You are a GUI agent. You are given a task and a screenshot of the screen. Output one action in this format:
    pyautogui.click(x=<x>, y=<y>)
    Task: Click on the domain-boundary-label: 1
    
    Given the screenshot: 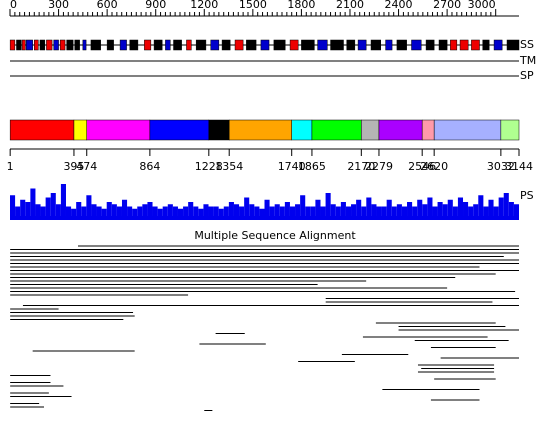 What is the action you would take?
    pyautogui.click(x=10, y=166)
    